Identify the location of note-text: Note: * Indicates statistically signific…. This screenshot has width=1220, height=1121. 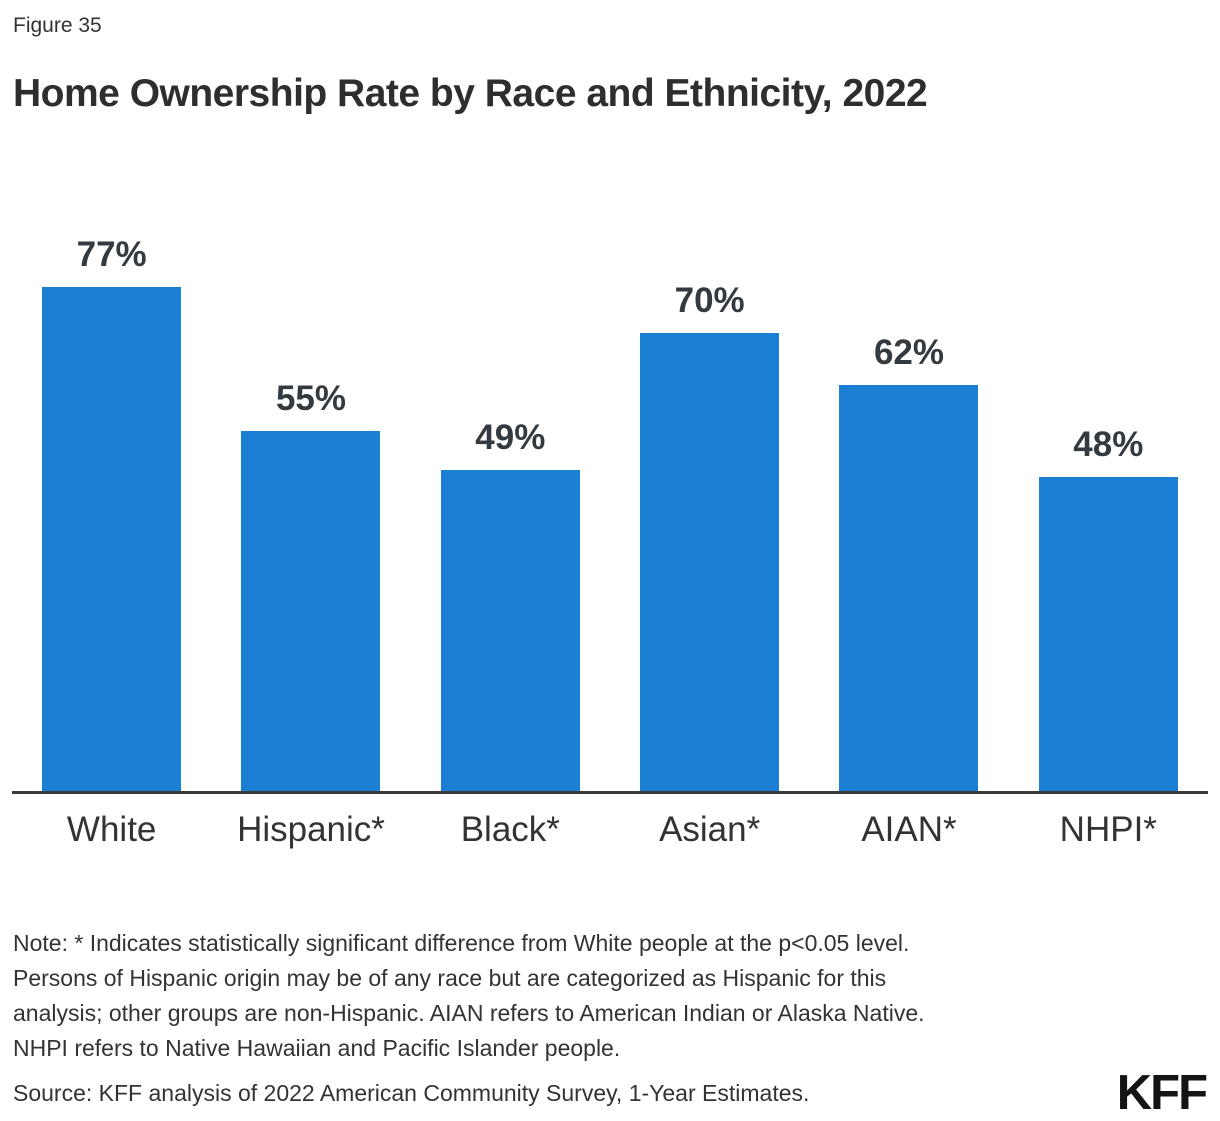
(543, 996).